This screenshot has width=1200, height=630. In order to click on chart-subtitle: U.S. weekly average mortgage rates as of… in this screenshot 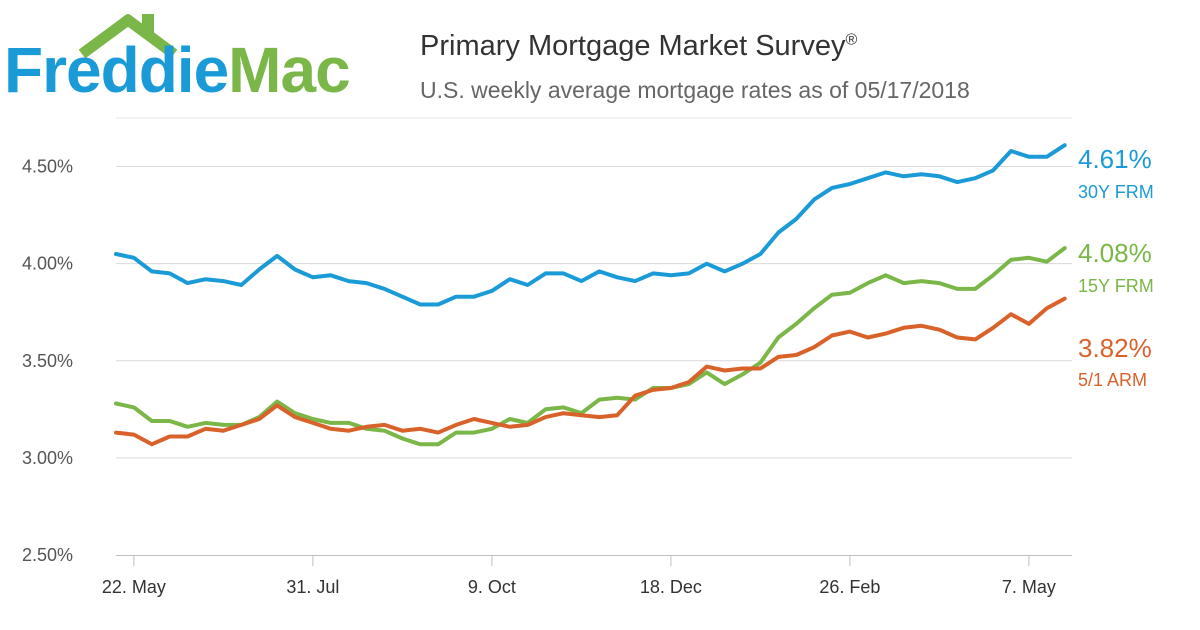, I will do `click(695, 90)`.